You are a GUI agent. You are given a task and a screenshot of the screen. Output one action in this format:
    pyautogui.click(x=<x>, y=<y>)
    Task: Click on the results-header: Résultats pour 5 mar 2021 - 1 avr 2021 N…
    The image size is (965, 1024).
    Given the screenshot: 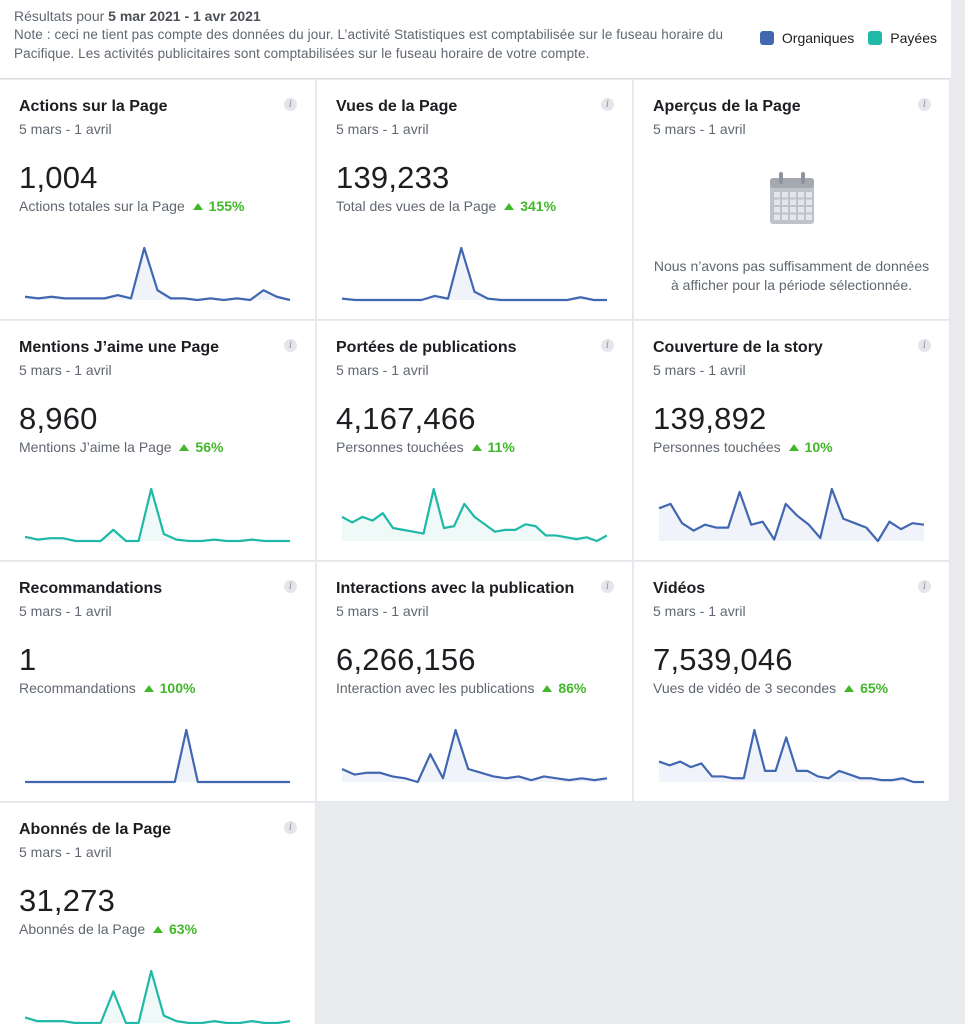 What is the action you would take?
    pyautogui.click(x=475, y=39)
    